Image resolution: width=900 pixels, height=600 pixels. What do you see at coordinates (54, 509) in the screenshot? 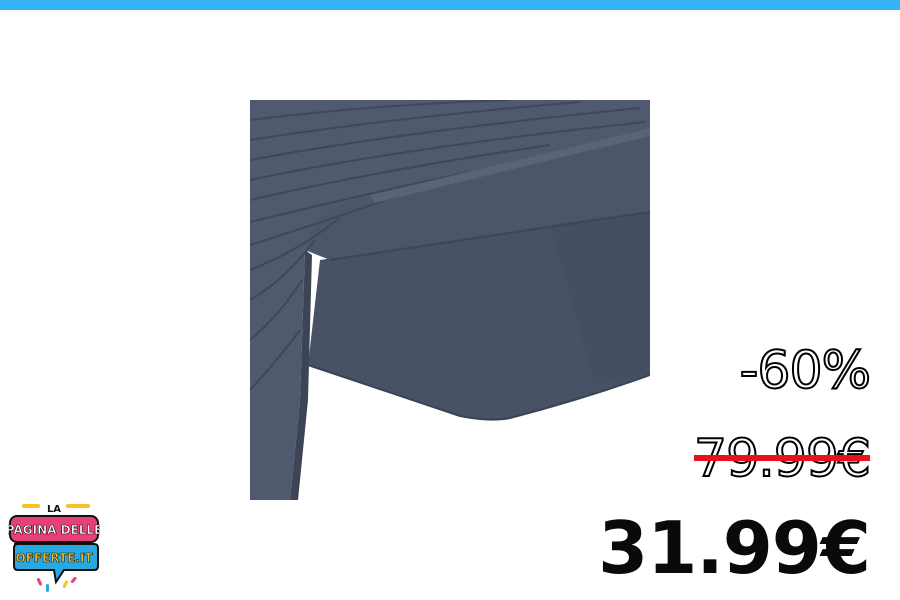
I see `logo-line1: LA` at bounding box center [54, 509].